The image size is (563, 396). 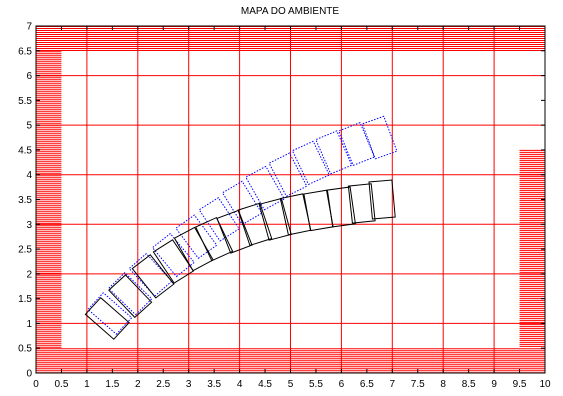 What do you see at coordinates (240, 384) in the screenshot?
I see `x-tick-label: 4` at bounding box center [240, 384].